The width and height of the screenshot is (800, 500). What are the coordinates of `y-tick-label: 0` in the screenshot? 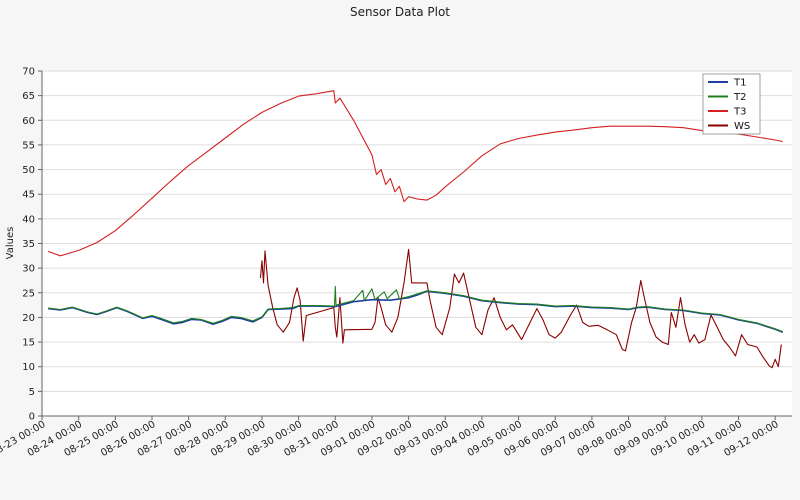 It's located at (32, 417).